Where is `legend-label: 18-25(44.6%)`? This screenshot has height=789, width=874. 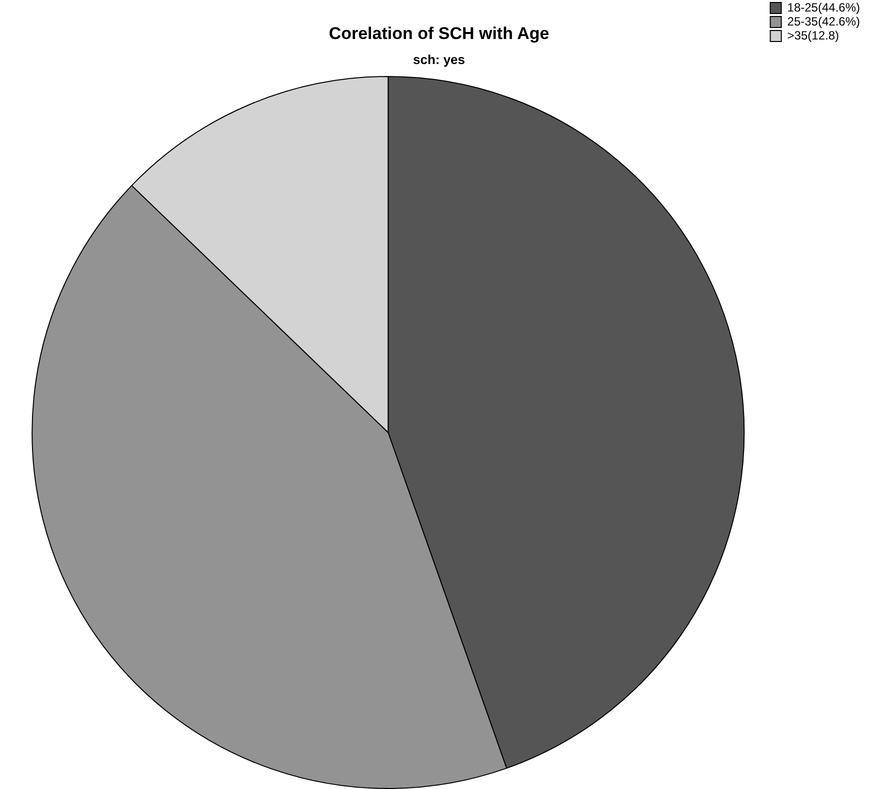
legend-label: 18-25(44.6%) is located at coordinates (823, 7).